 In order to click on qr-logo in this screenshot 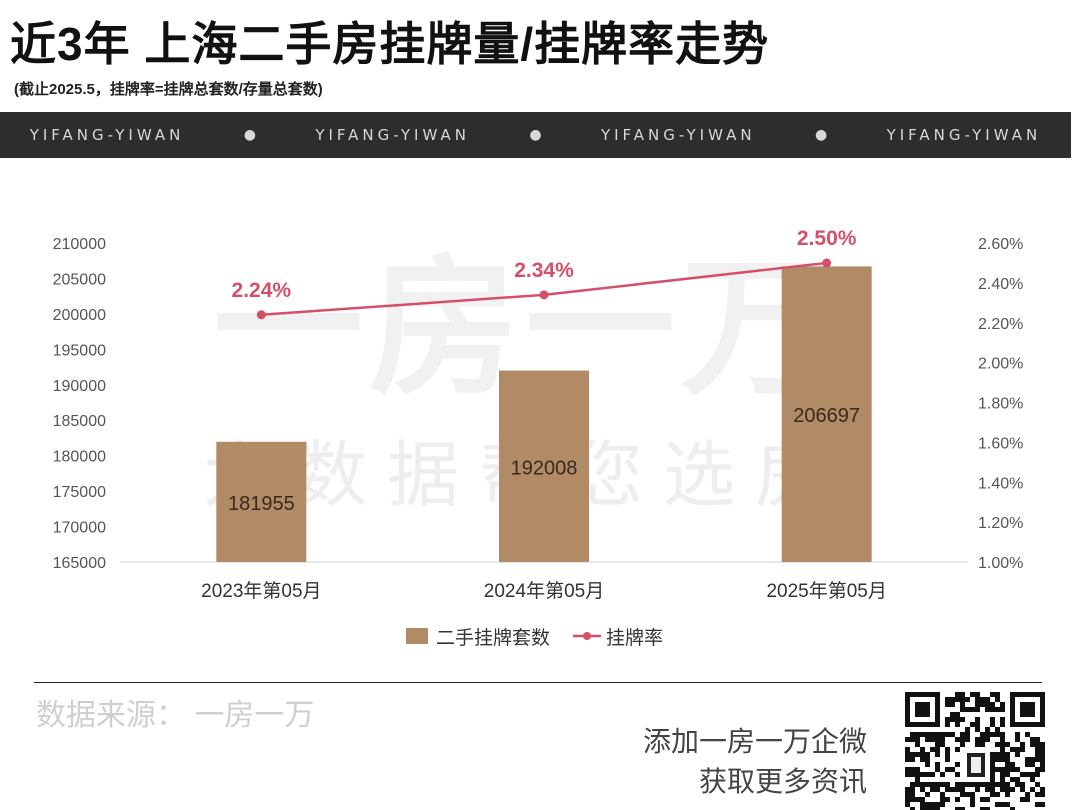, I will do `click(976, 765)`.